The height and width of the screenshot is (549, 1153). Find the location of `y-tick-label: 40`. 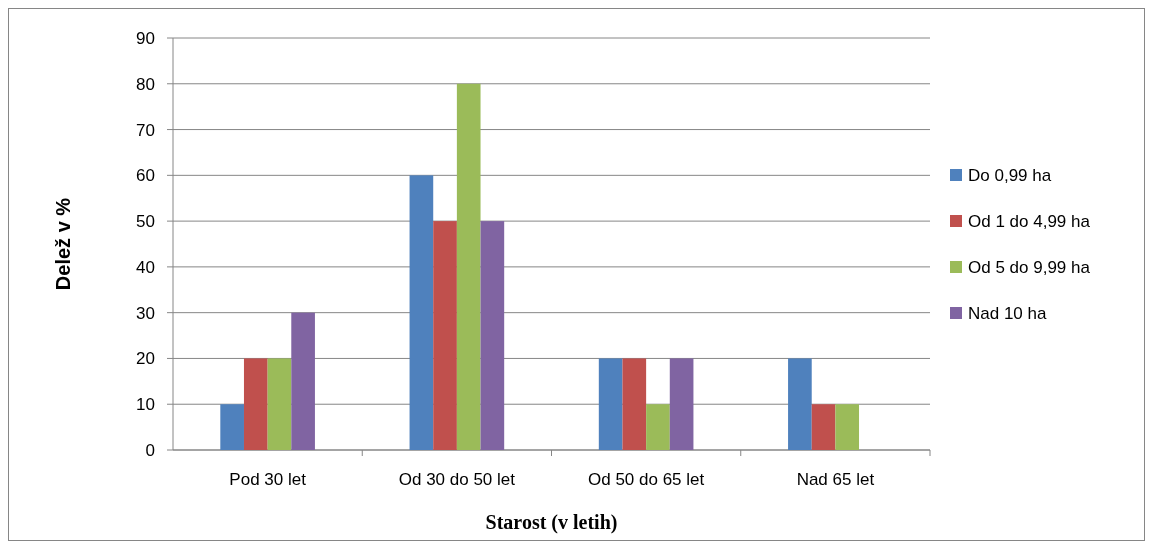

y-tick-label: 40 is located at coordinates (145, 267).